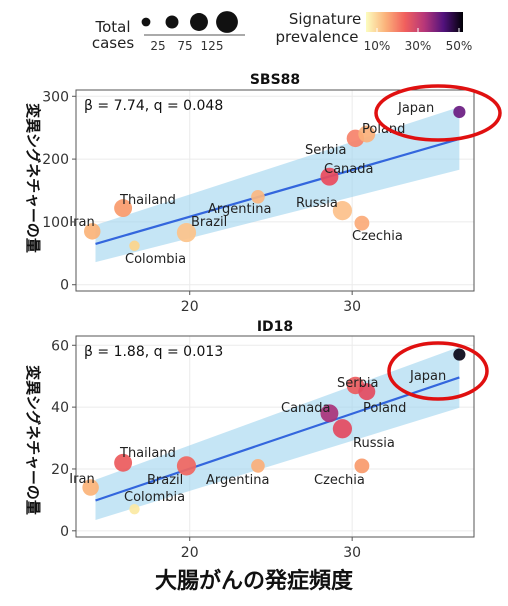 This screenshot has height=606, width=508. Describe the element at coordinates (168, 32) in the screenshot. I see `size-legend: Total cases 25 75 125` at that location.